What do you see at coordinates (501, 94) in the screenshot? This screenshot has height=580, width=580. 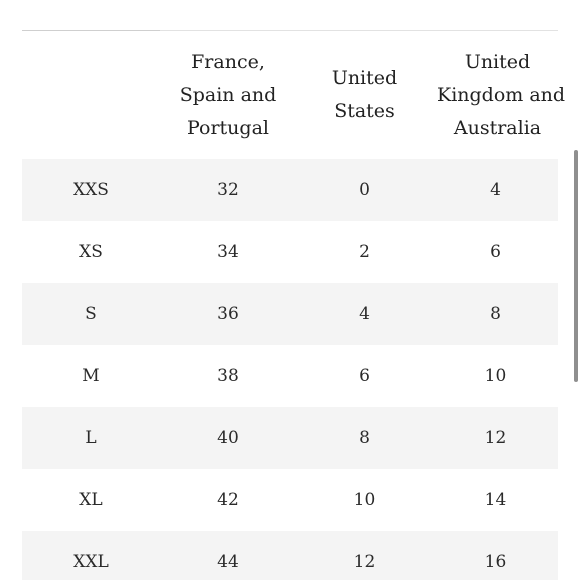 I see `header-uk-australia-line-2: Kingdom and` at bounding box center [501, 94].